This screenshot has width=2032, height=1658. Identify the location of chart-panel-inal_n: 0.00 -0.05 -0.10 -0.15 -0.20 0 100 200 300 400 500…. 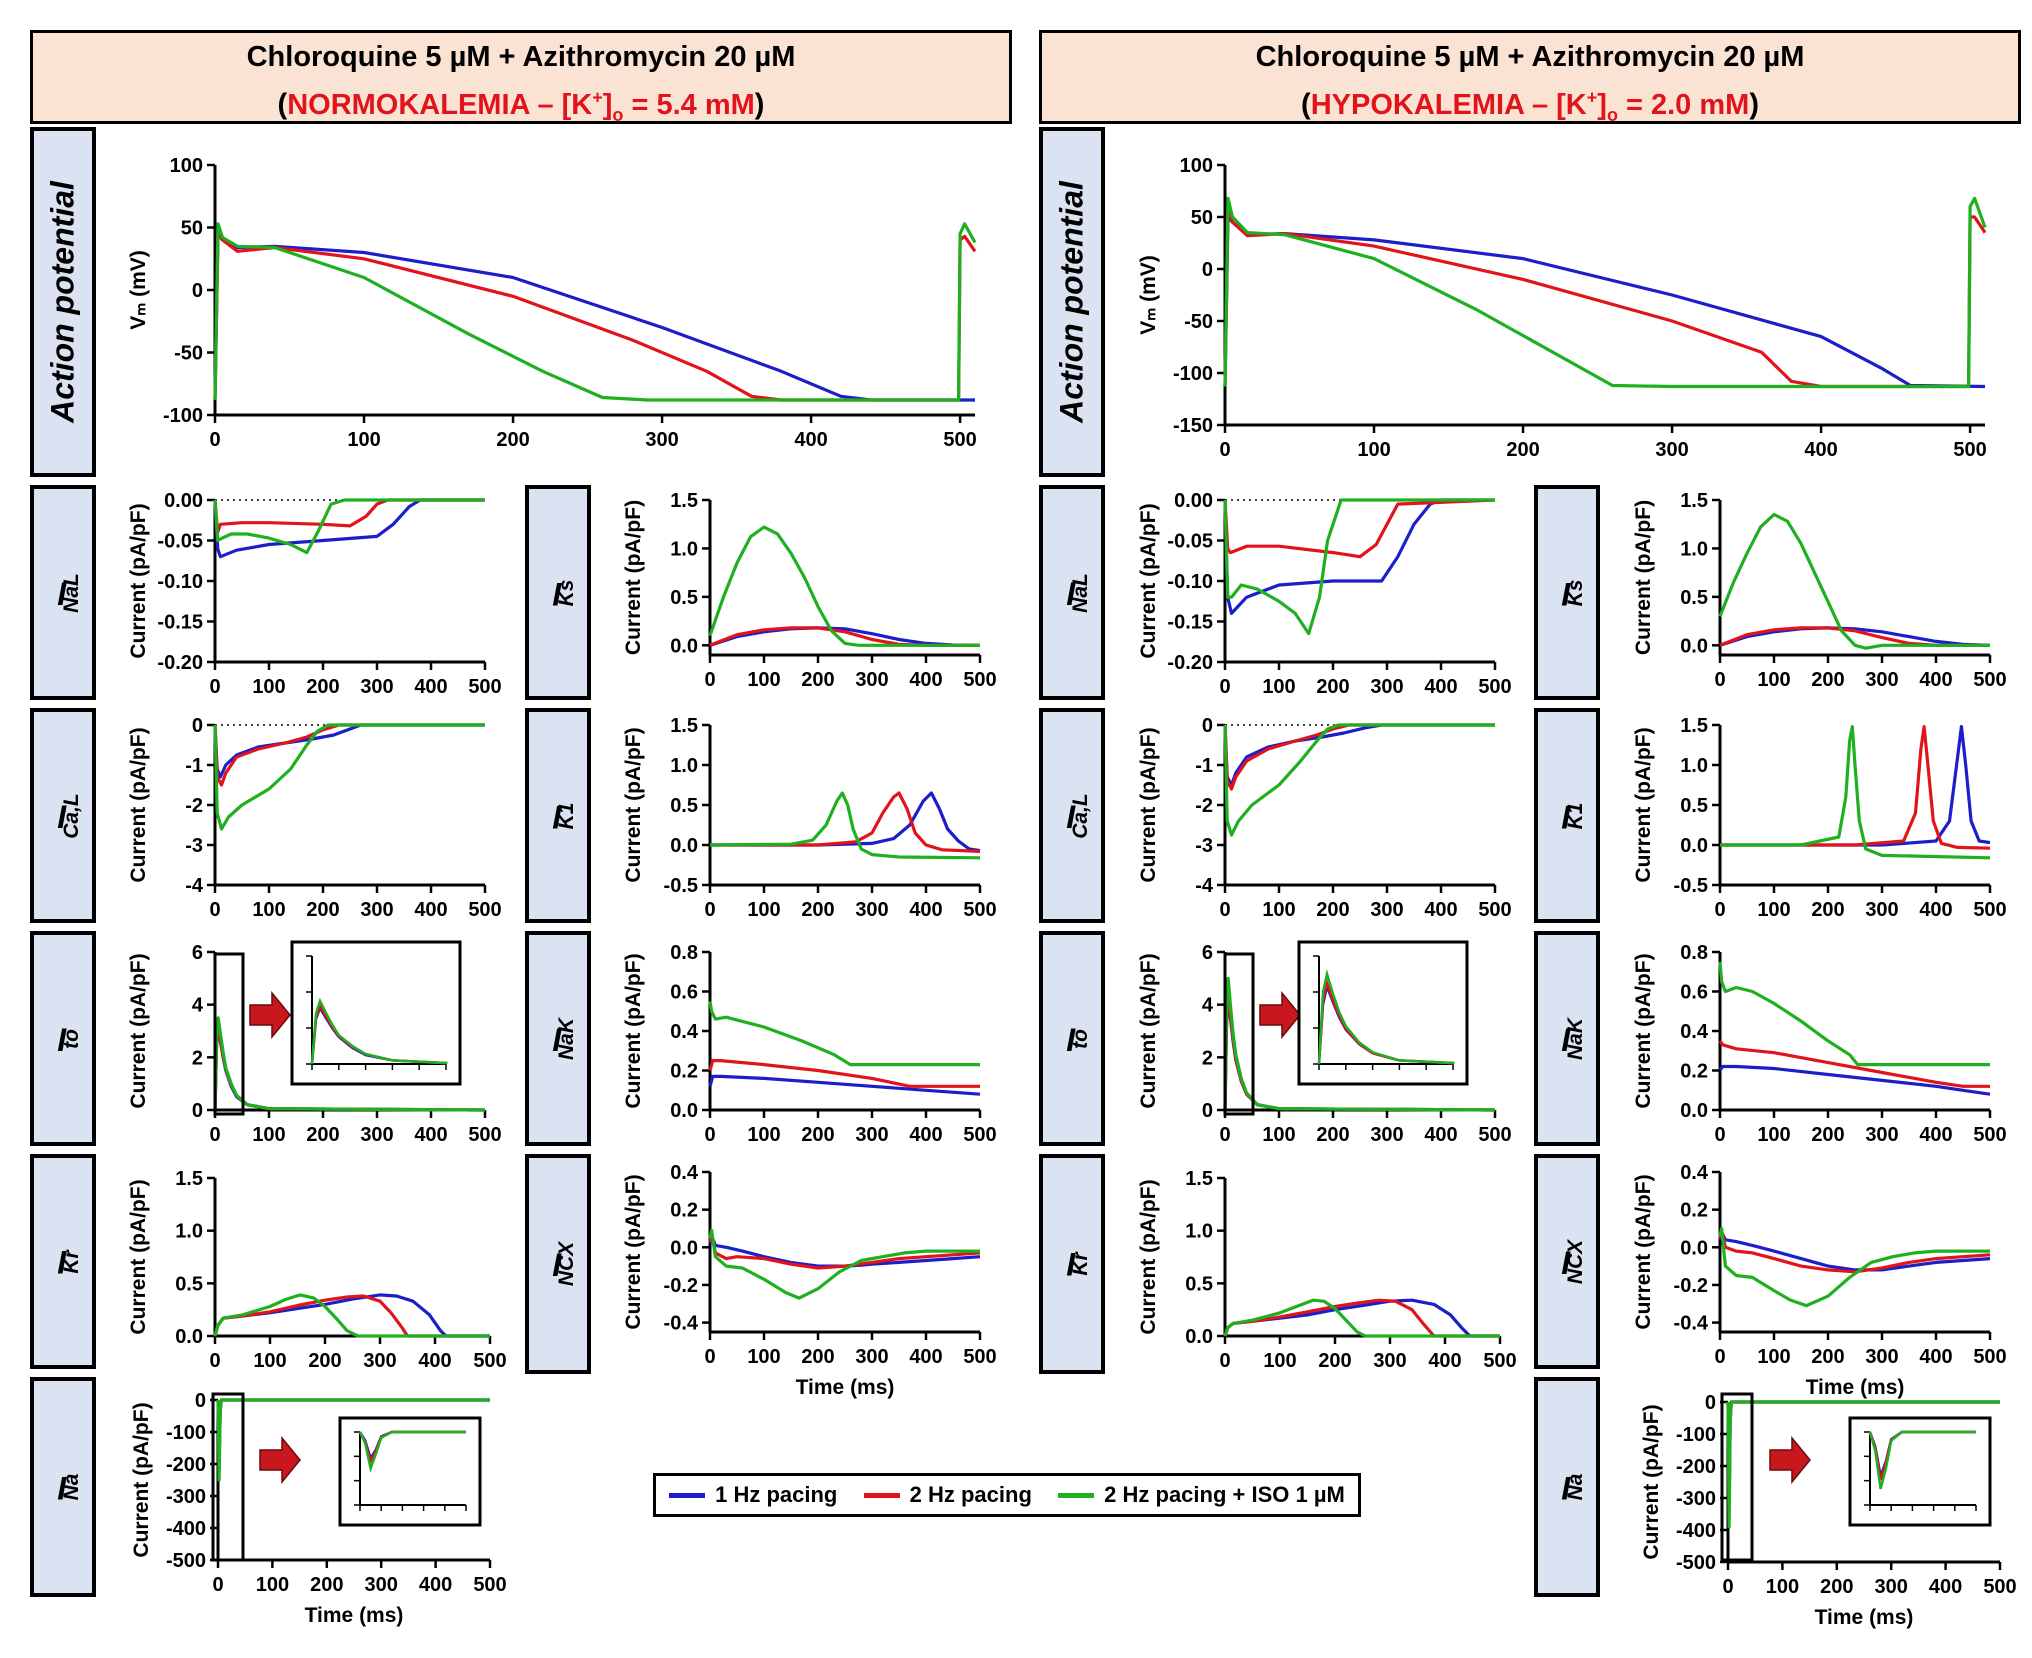
(314, 594).